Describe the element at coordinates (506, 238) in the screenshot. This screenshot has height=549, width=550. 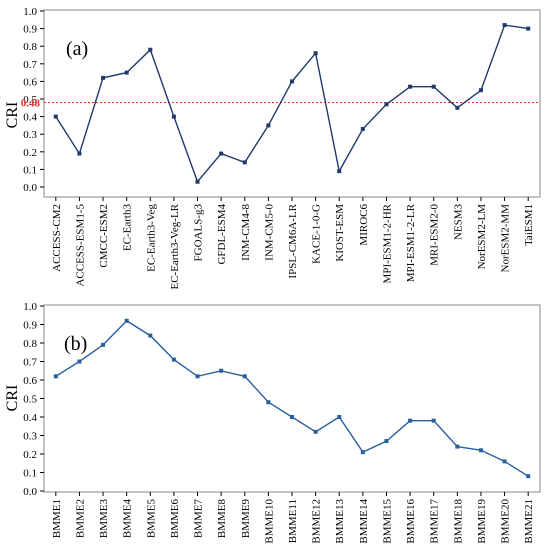
I see `panel-a-xtick-label: NorESM2-MM` at that location.